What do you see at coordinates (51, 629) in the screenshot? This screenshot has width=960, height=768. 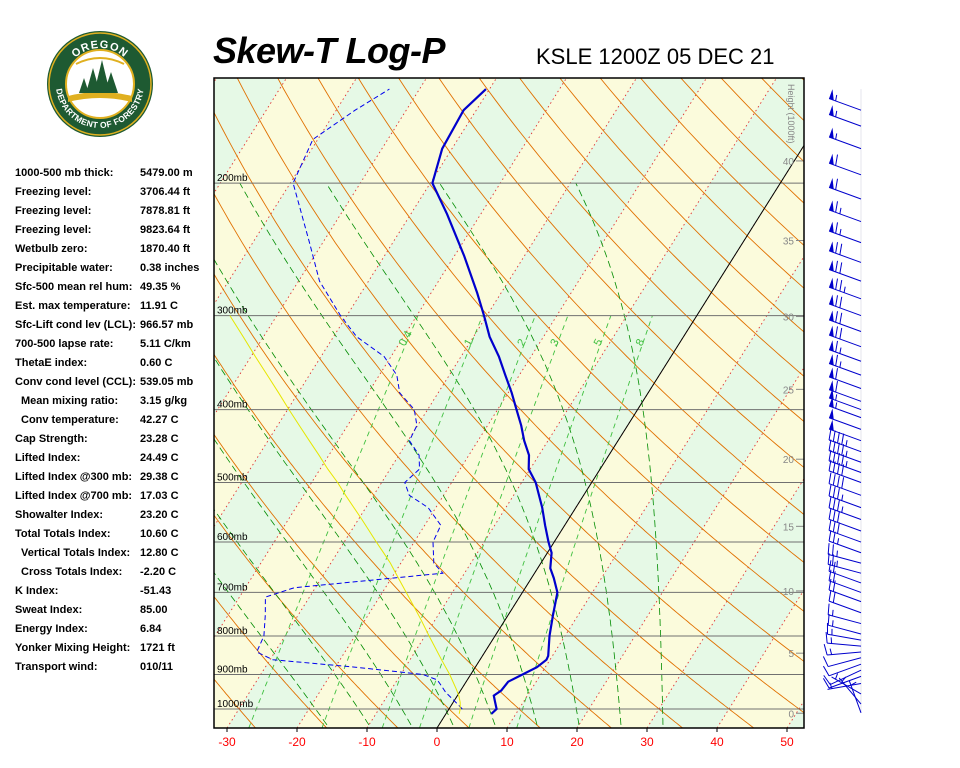 I see `index-label: Energy Index:` at bounding box center [51, 629].